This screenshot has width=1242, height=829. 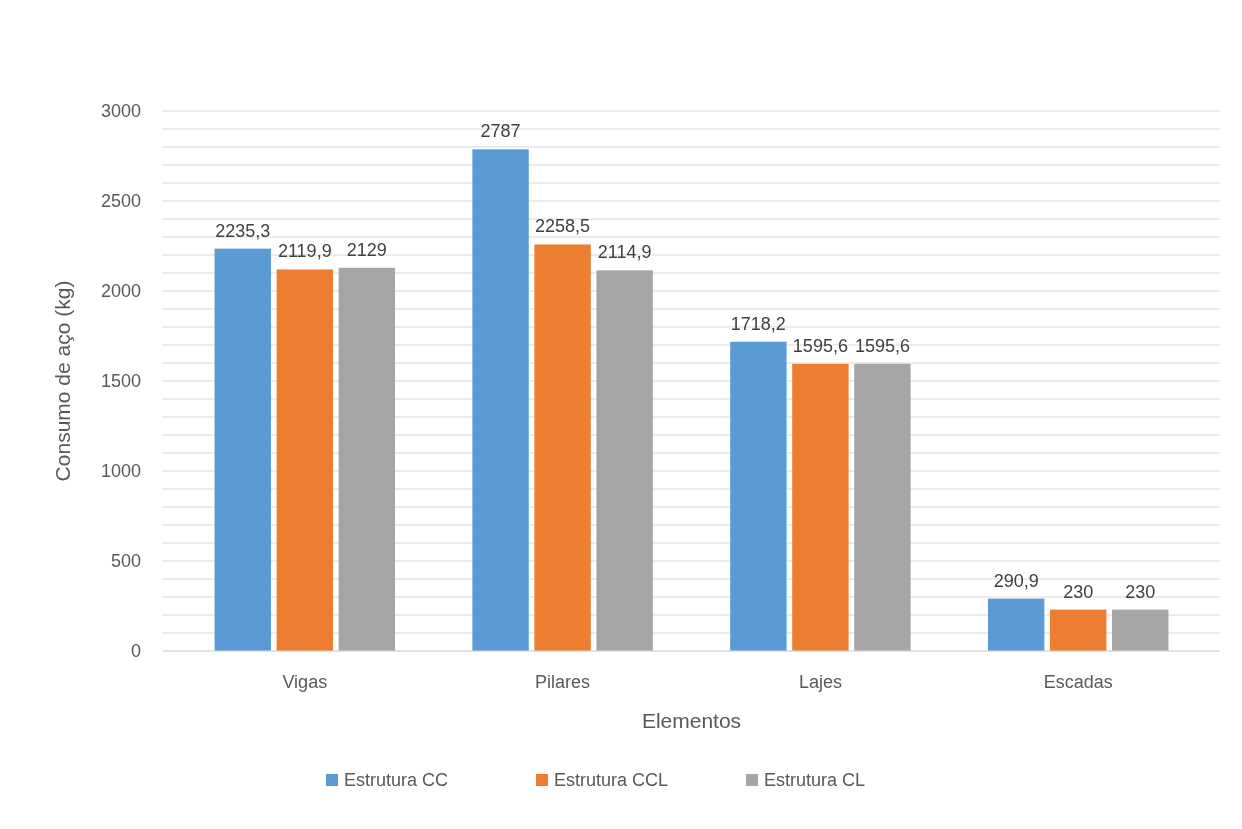 What do you see at coordinates (304, 251) in the screenshot?
I see `data-label: 2119,9` at bounding box center [304, 251].